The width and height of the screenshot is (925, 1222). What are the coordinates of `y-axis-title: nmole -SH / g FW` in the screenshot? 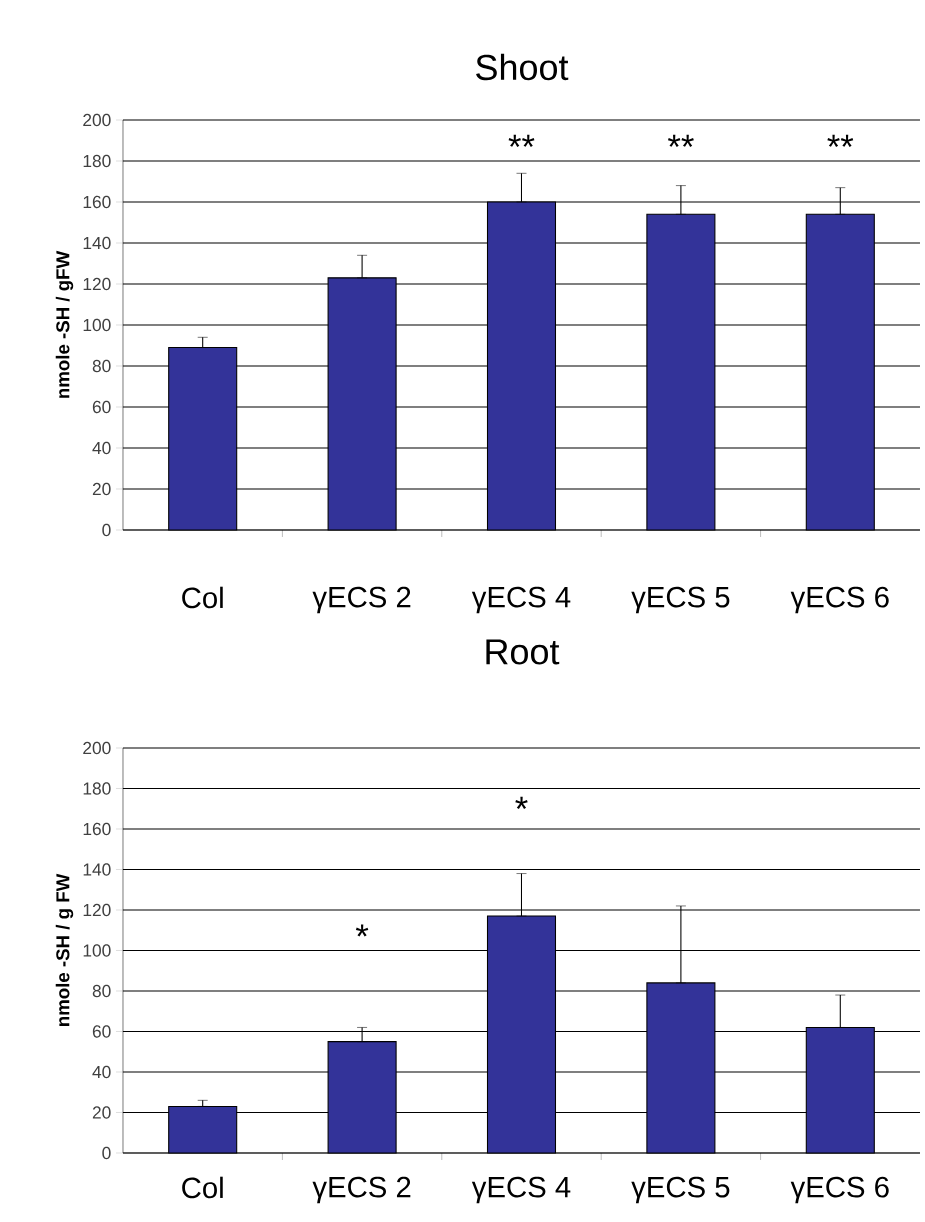 It's located at (64, 949).